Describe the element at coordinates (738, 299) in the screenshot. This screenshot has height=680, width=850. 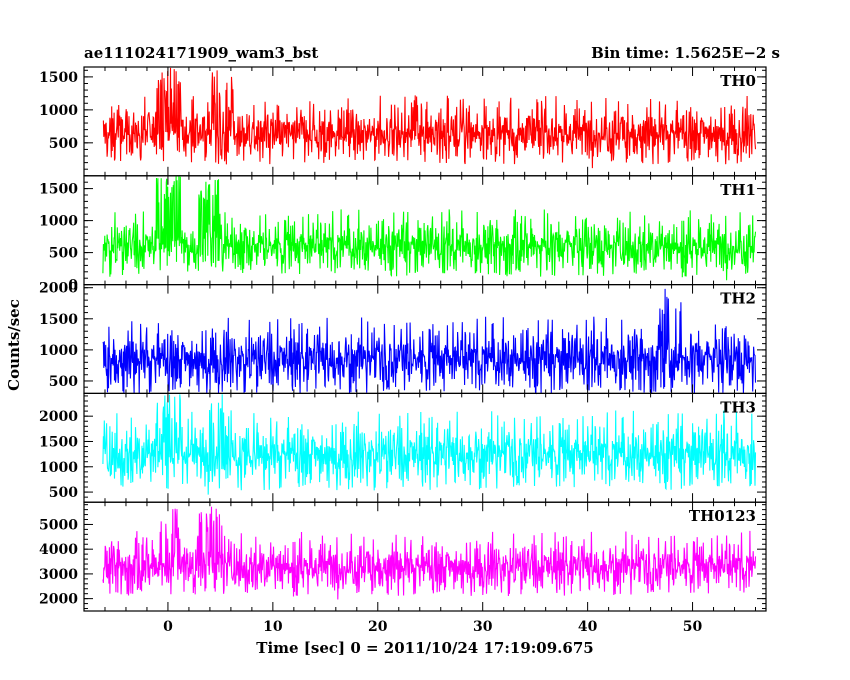
I see `panel-label-th2: TH2` at that location.